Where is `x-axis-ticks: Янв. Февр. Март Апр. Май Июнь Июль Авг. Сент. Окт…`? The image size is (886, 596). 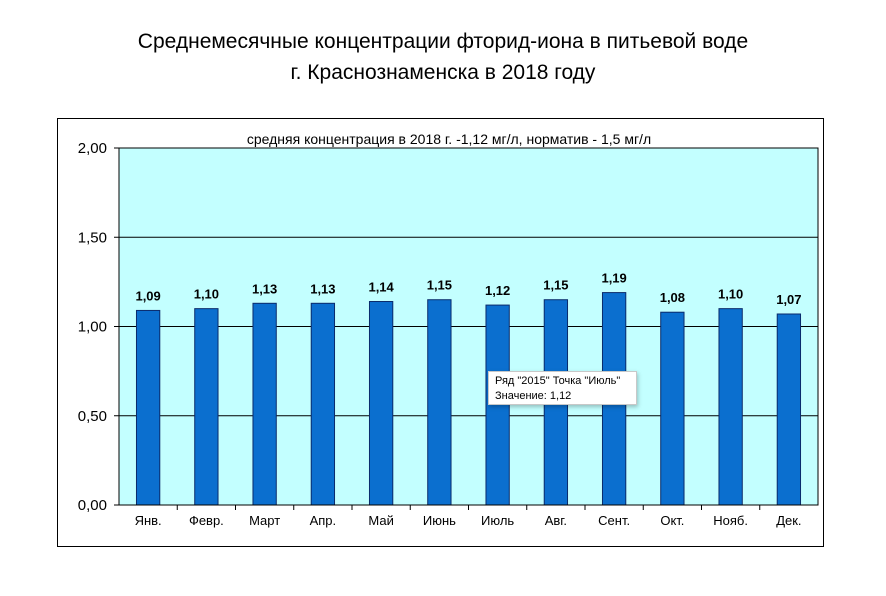
x-axis-ticks: Янв. Февр. Март Апр. Май Июнь Июль Авг. Сент. Окт… is located at coordinates (468, 516).